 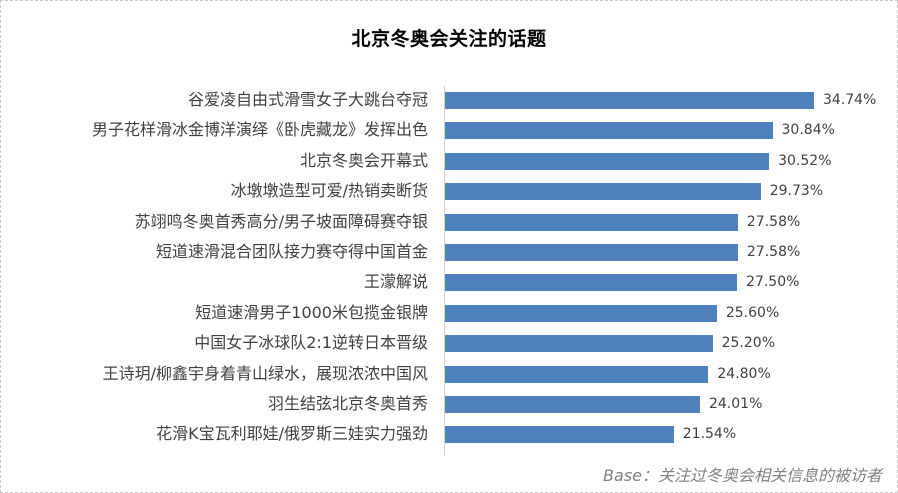 I want to click on category-label: 羽生结弦北京冬奥首秀, so click(x=347, y=403).